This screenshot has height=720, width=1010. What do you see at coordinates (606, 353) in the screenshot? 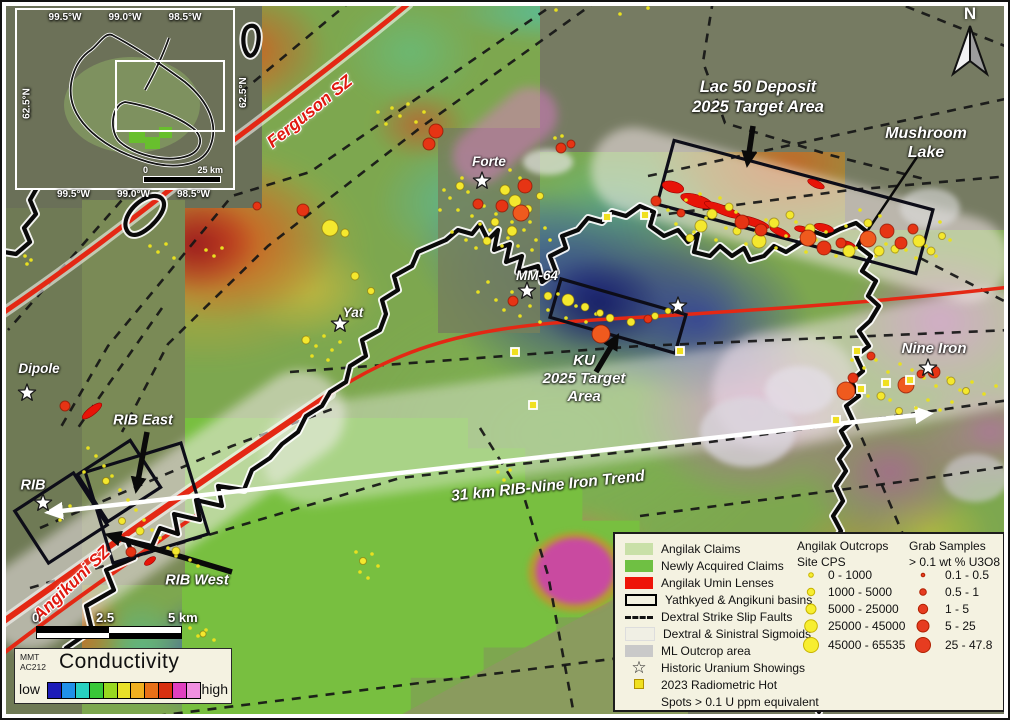
I see `annotation-arrow` at bounding box center [606, 353].